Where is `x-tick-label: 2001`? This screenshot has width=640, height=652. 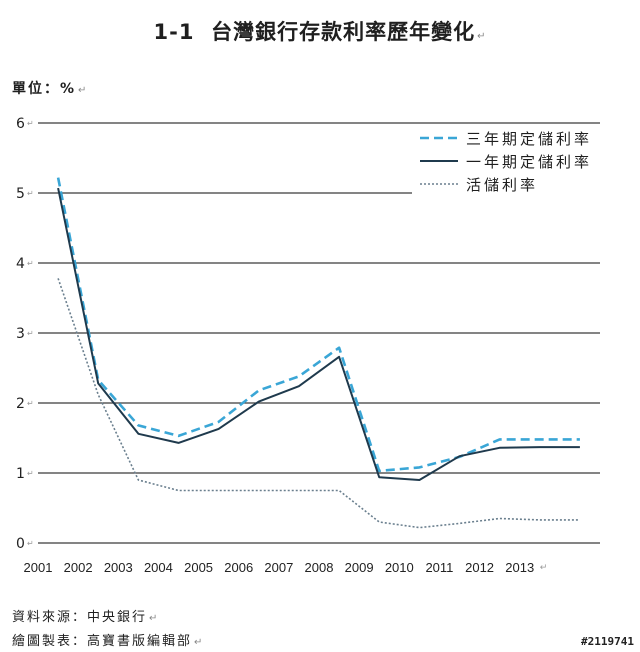 x-tick-label: 2001 is located at coordinates (38, 567).